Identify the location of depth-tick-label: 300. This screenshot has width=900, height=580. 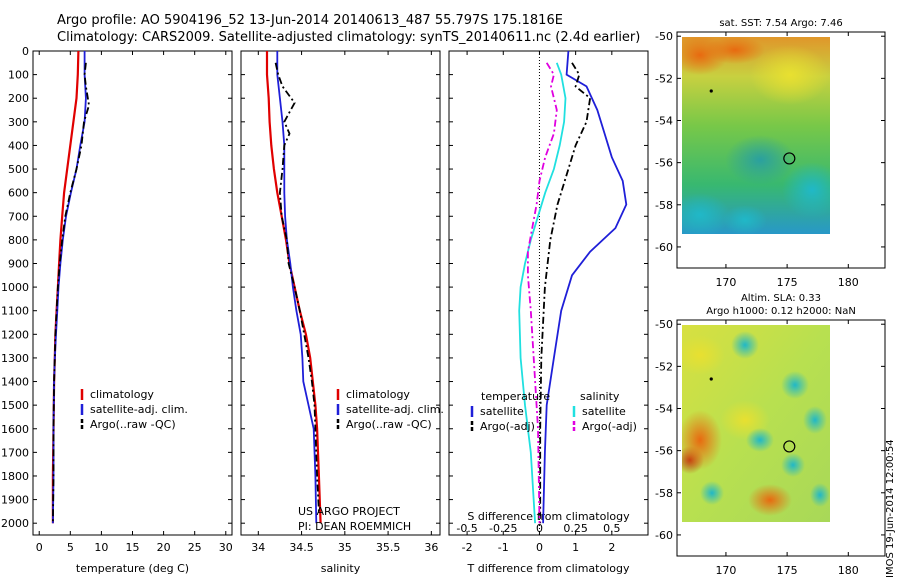
(18, 122).